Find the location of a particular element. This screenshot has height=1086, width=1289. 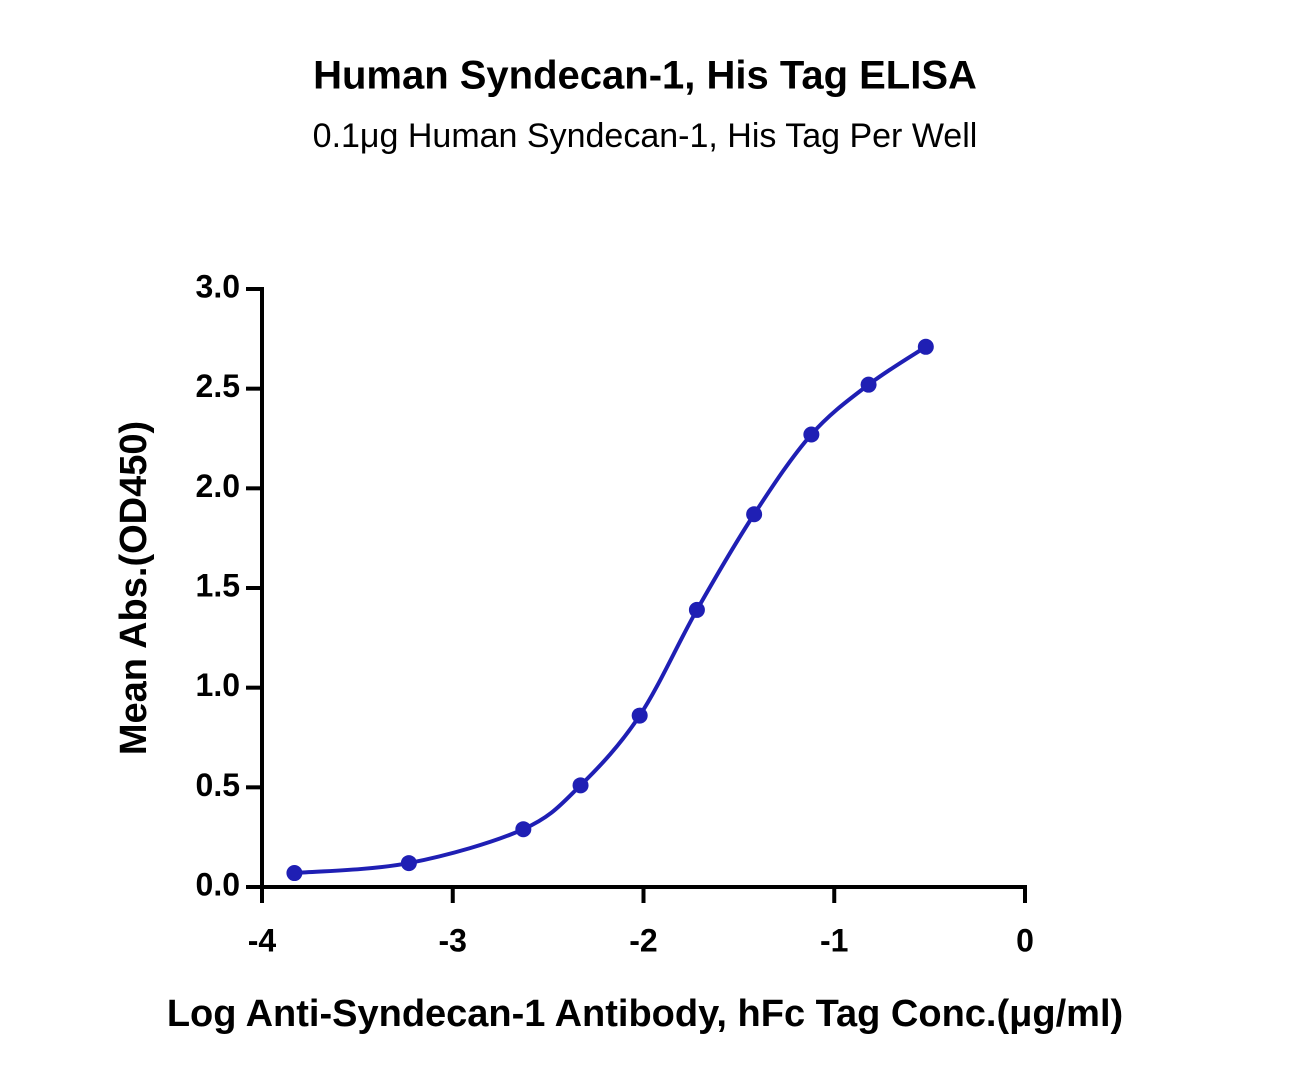

chart-title: Human Syndecan-1, His Tag ELISA is located at coordinates (645, 76).